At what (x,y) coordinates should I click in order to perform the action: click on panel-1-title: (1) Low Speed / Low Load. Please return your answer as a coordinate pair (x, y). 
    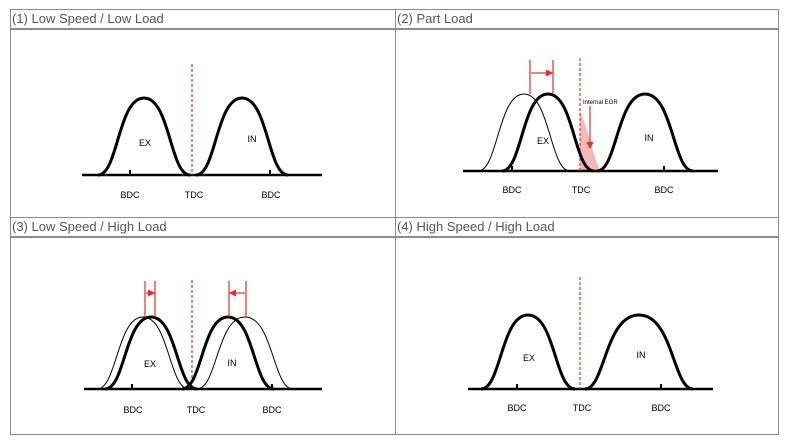
    Looking at the image, I should click on (88, 18).